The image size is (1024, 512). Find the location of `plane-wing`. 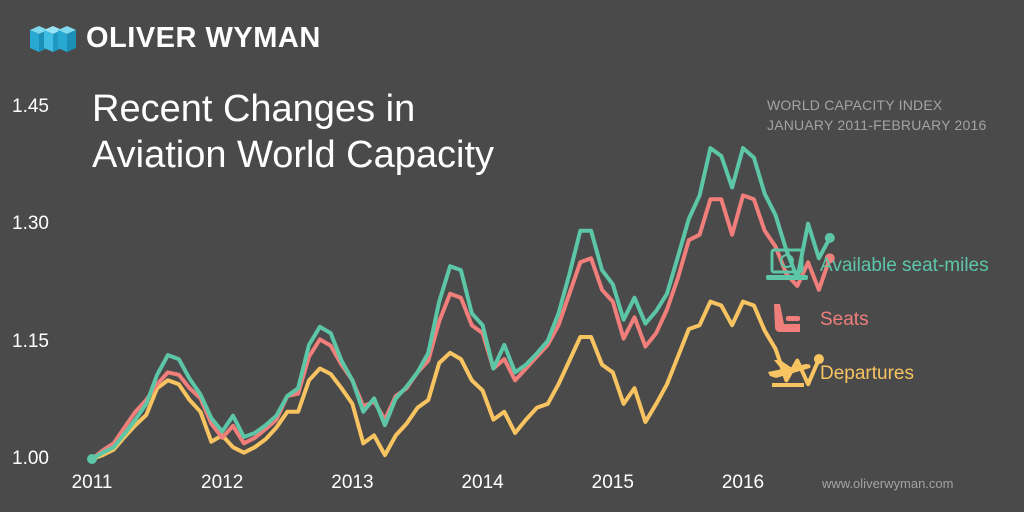

plane-wing is located at coordinates (783, 365).